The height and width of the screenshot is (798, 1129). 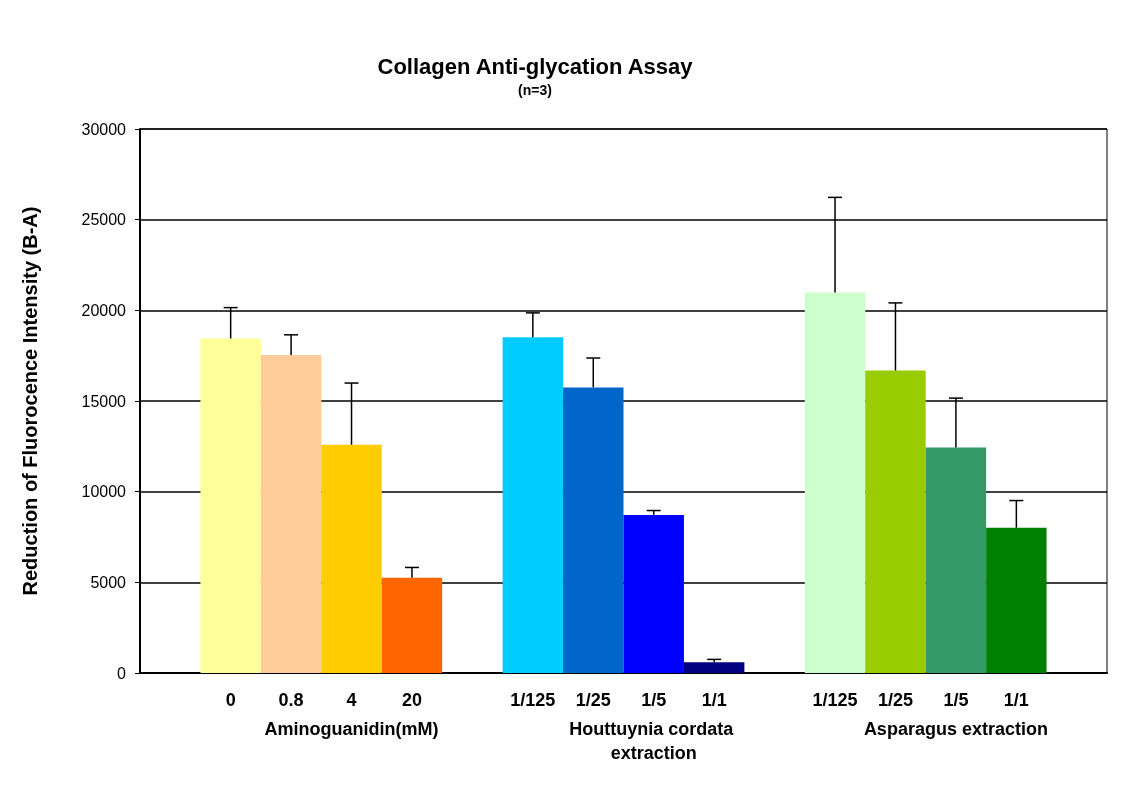 What do you see at coordinates (104, 220) in the screenshot?
I see `y-tick-label: 25000` at bounding box center [104, 220].